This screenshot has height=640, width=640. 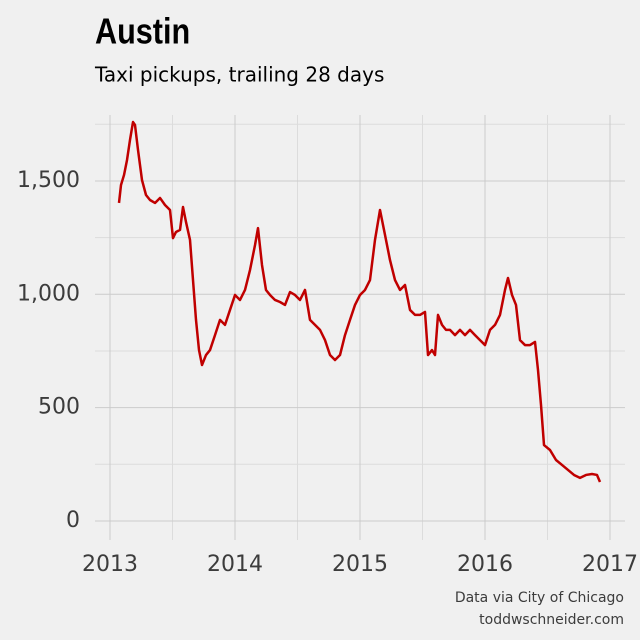 I want to click on y-tick-label: 500, so click(x=59, y=407).